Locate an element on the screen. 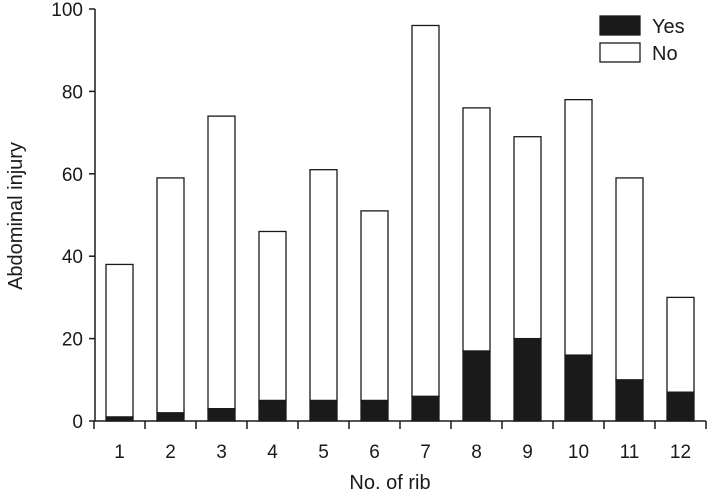 The height and width of the screenshot is (496, 709). x-tick-label-3: 3 is located at coordinates (221, 452).